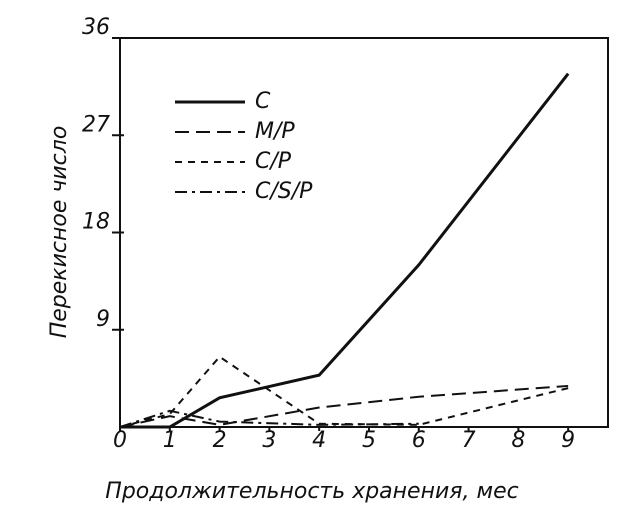  What do you see at coordinates (96, 27) in the screenshot?
I see `y-tick-label: 36` at bounding box center [96, 27].